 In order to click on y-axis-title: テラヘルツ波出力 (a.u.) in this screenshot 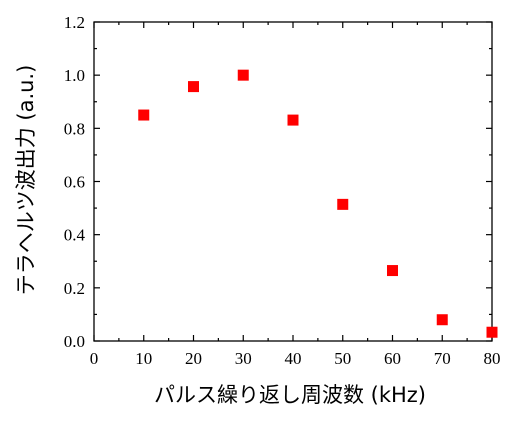, I will do `click(26, 180)`.